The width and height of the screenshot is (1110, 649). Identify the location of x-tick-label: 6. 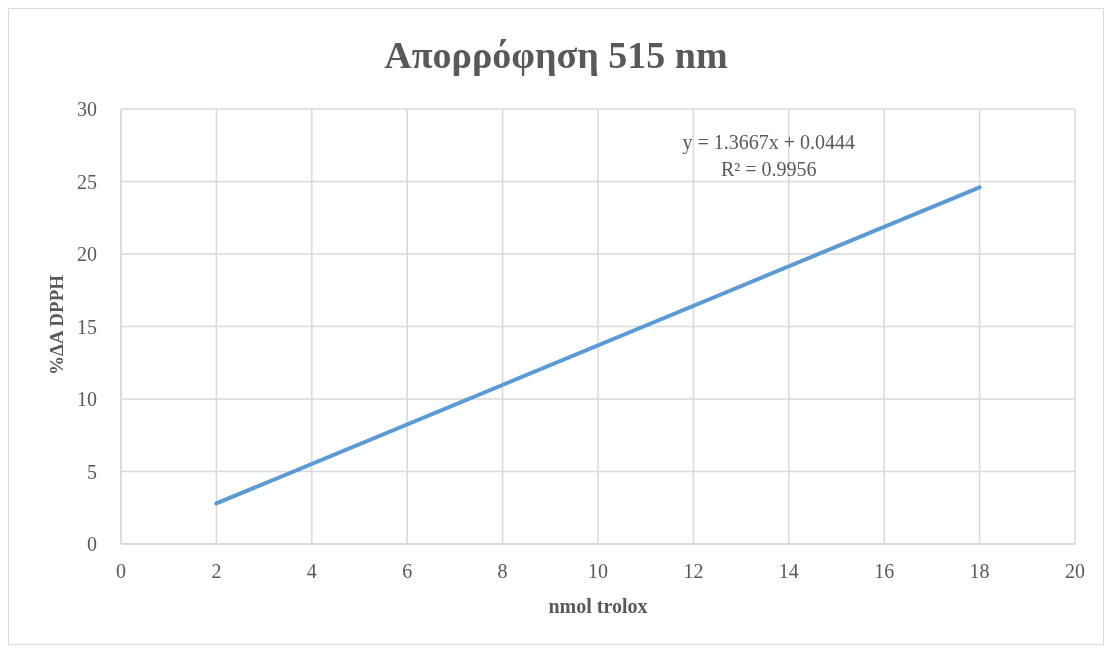
(407, 571).